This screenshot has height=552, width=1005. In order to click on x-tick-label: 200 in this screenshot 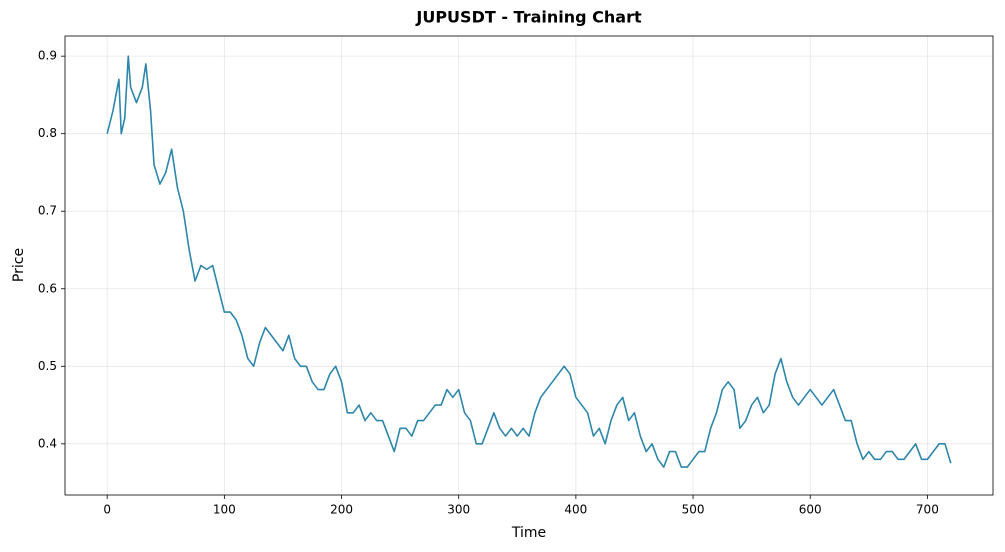, I will do `click(341, 510)`.